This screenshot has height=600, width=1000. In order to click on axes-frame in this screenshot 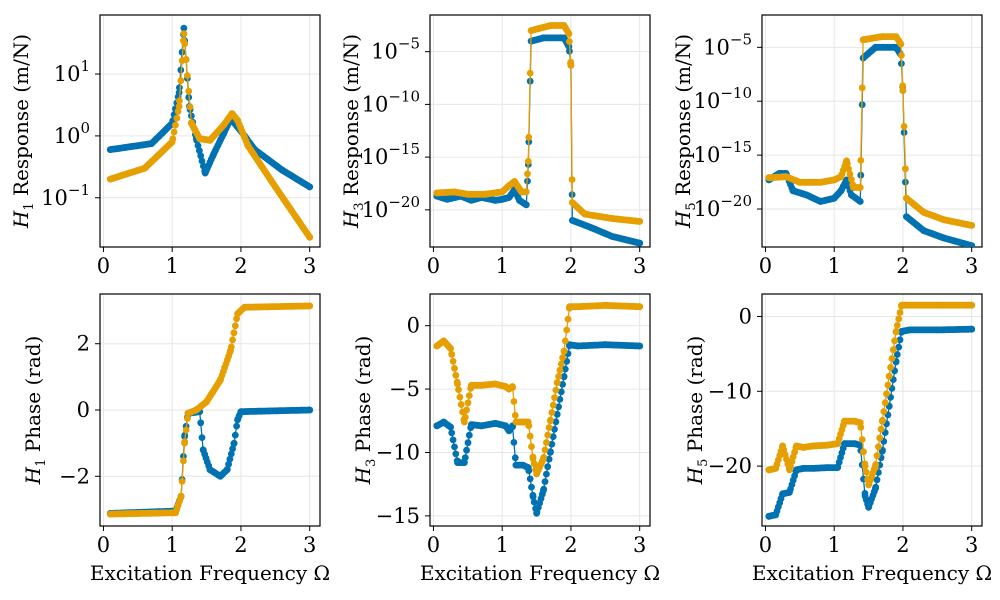, I will do `click(210, 131)`.